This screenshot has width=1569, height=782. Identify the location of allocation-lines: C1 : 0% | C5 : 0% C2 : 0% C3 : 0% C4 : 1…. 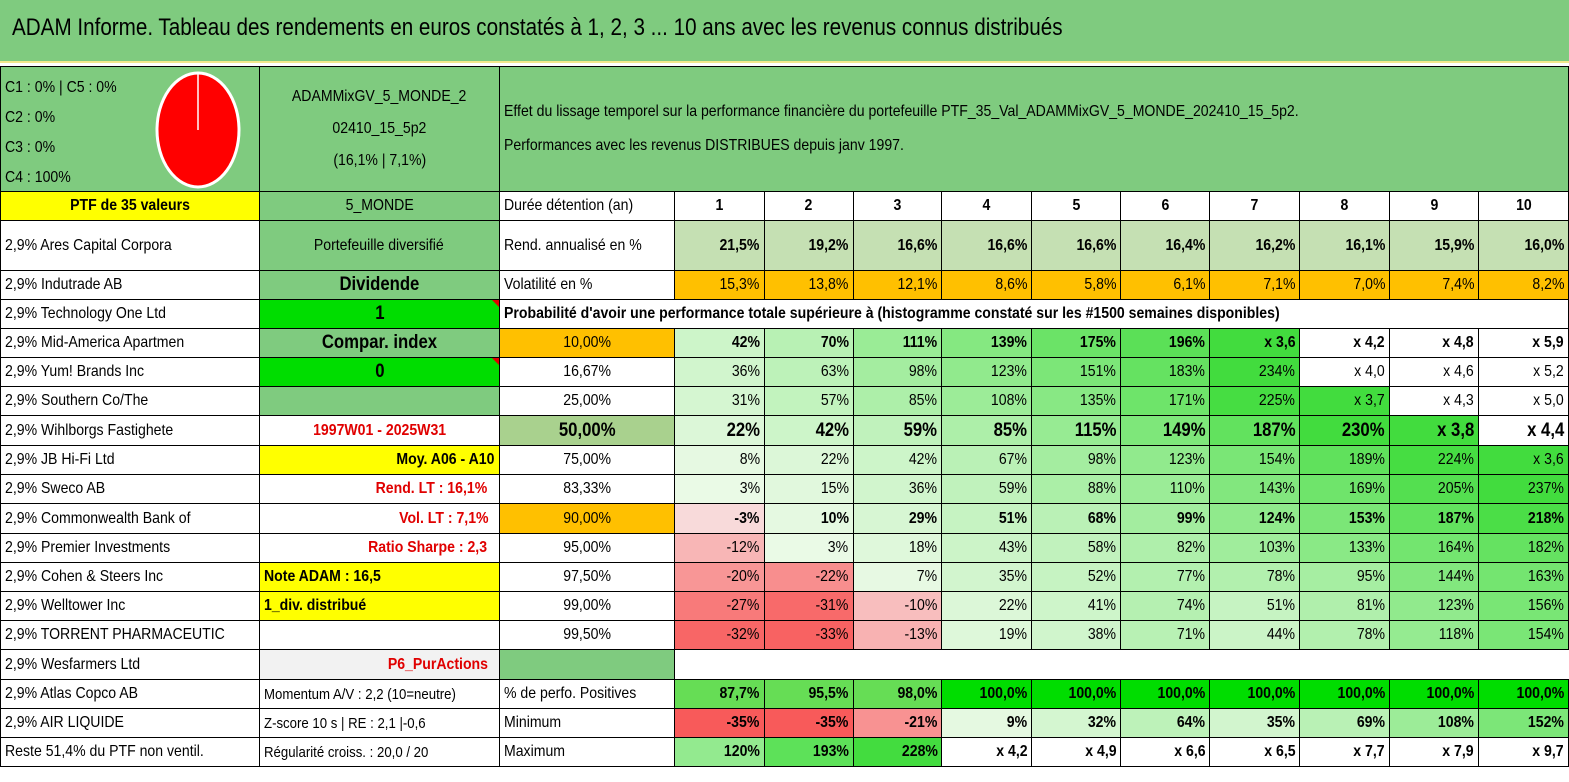
(68, 132).